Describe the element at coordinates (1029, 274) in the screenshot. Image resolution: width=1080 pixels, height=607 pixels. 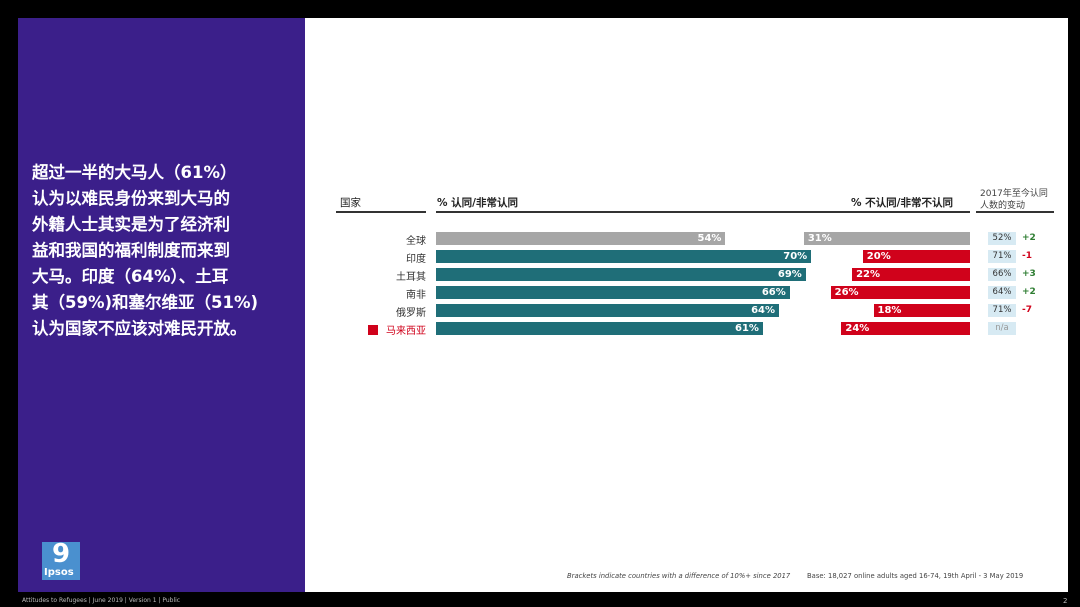
I see `change-delta: +3` at that location.